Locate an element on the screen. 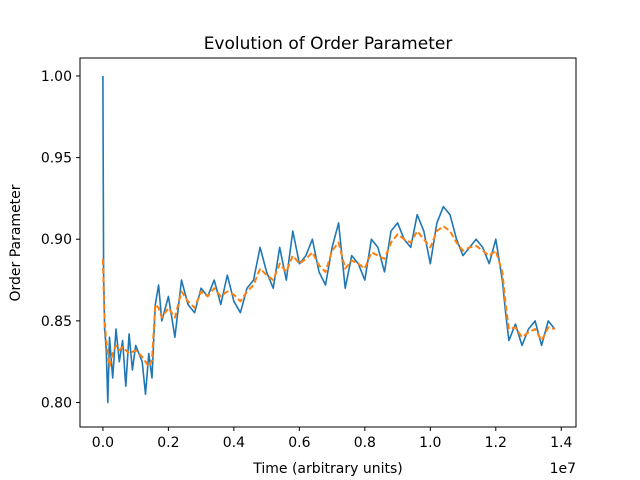  x-tick-label: 1.0 is located at coordinates (430, 443).